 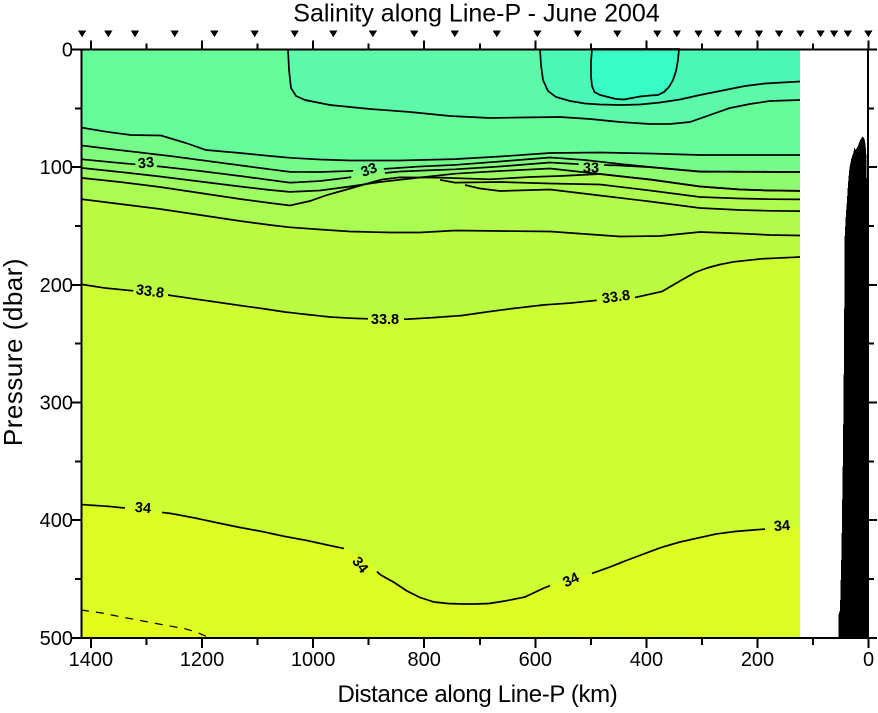 What do you see at coordinates (91, 660) in the screenshot?
I see `svg-text: 1400` at bounding box center [91, 660].